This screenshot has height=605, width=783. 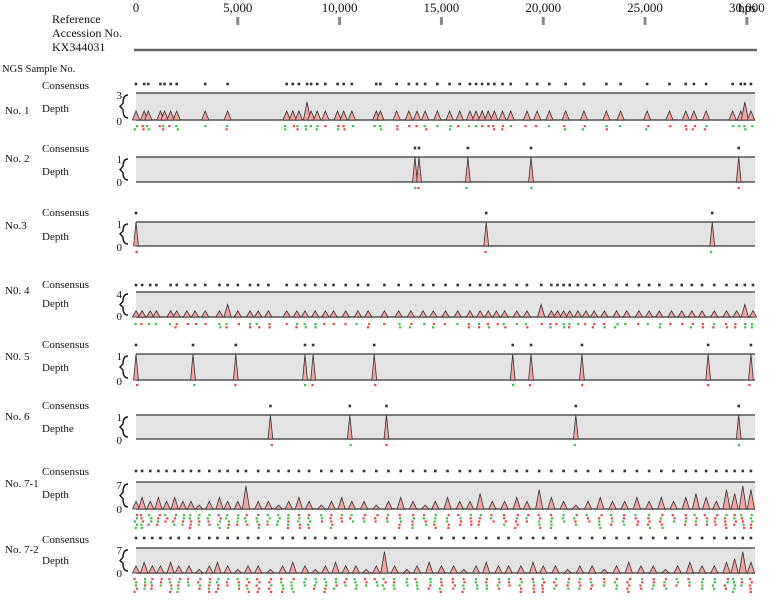 I want to click on depth-min-tick: 0, so click(x=120, y=574).